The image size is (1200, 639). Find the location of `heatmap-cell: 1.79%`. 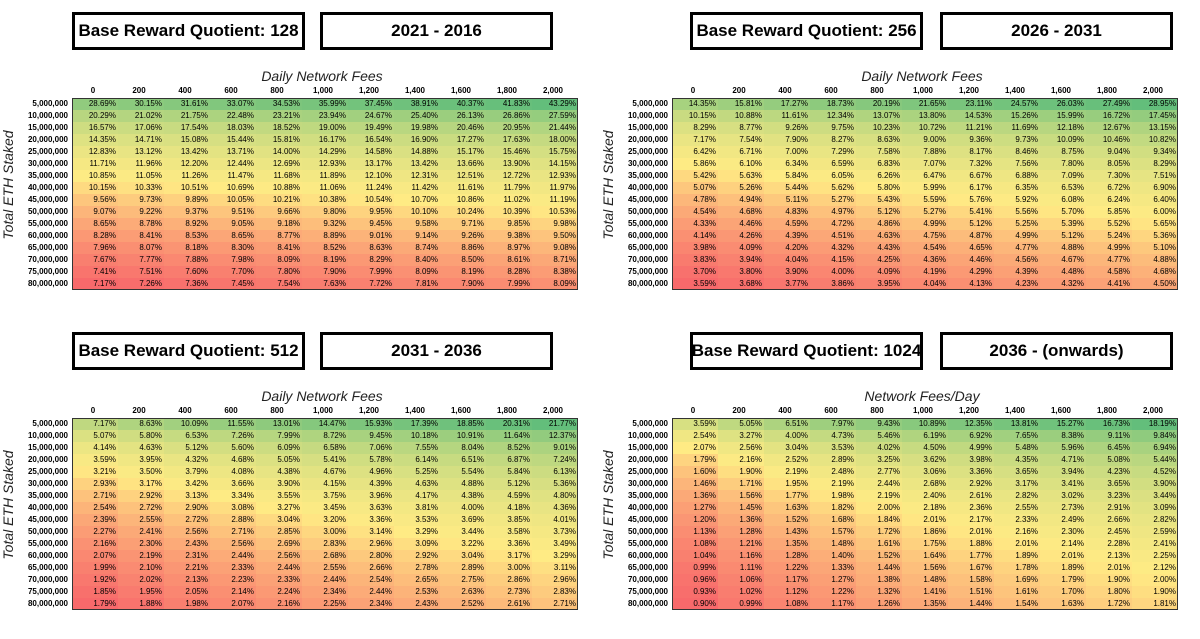

heatmap-cell: 1.79% is located at coordinates (695, 460).